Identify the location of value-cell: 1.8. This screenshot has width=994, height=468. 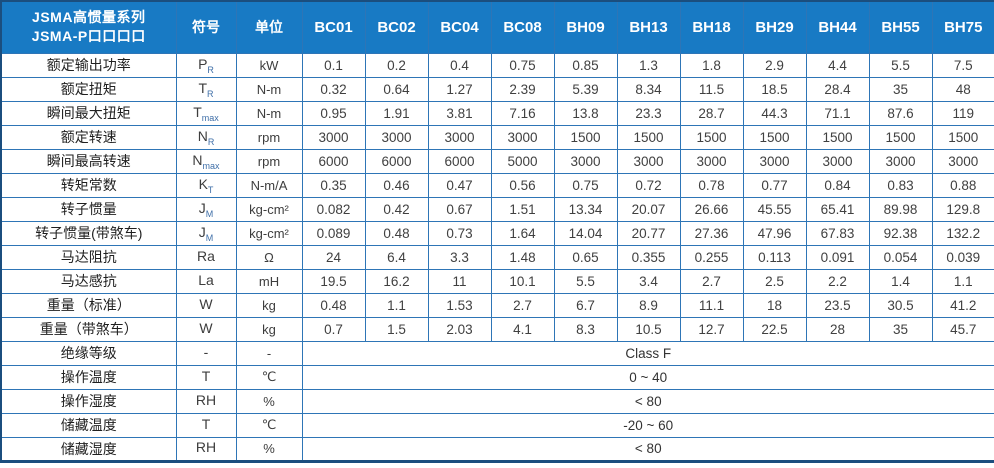
(711, 65).